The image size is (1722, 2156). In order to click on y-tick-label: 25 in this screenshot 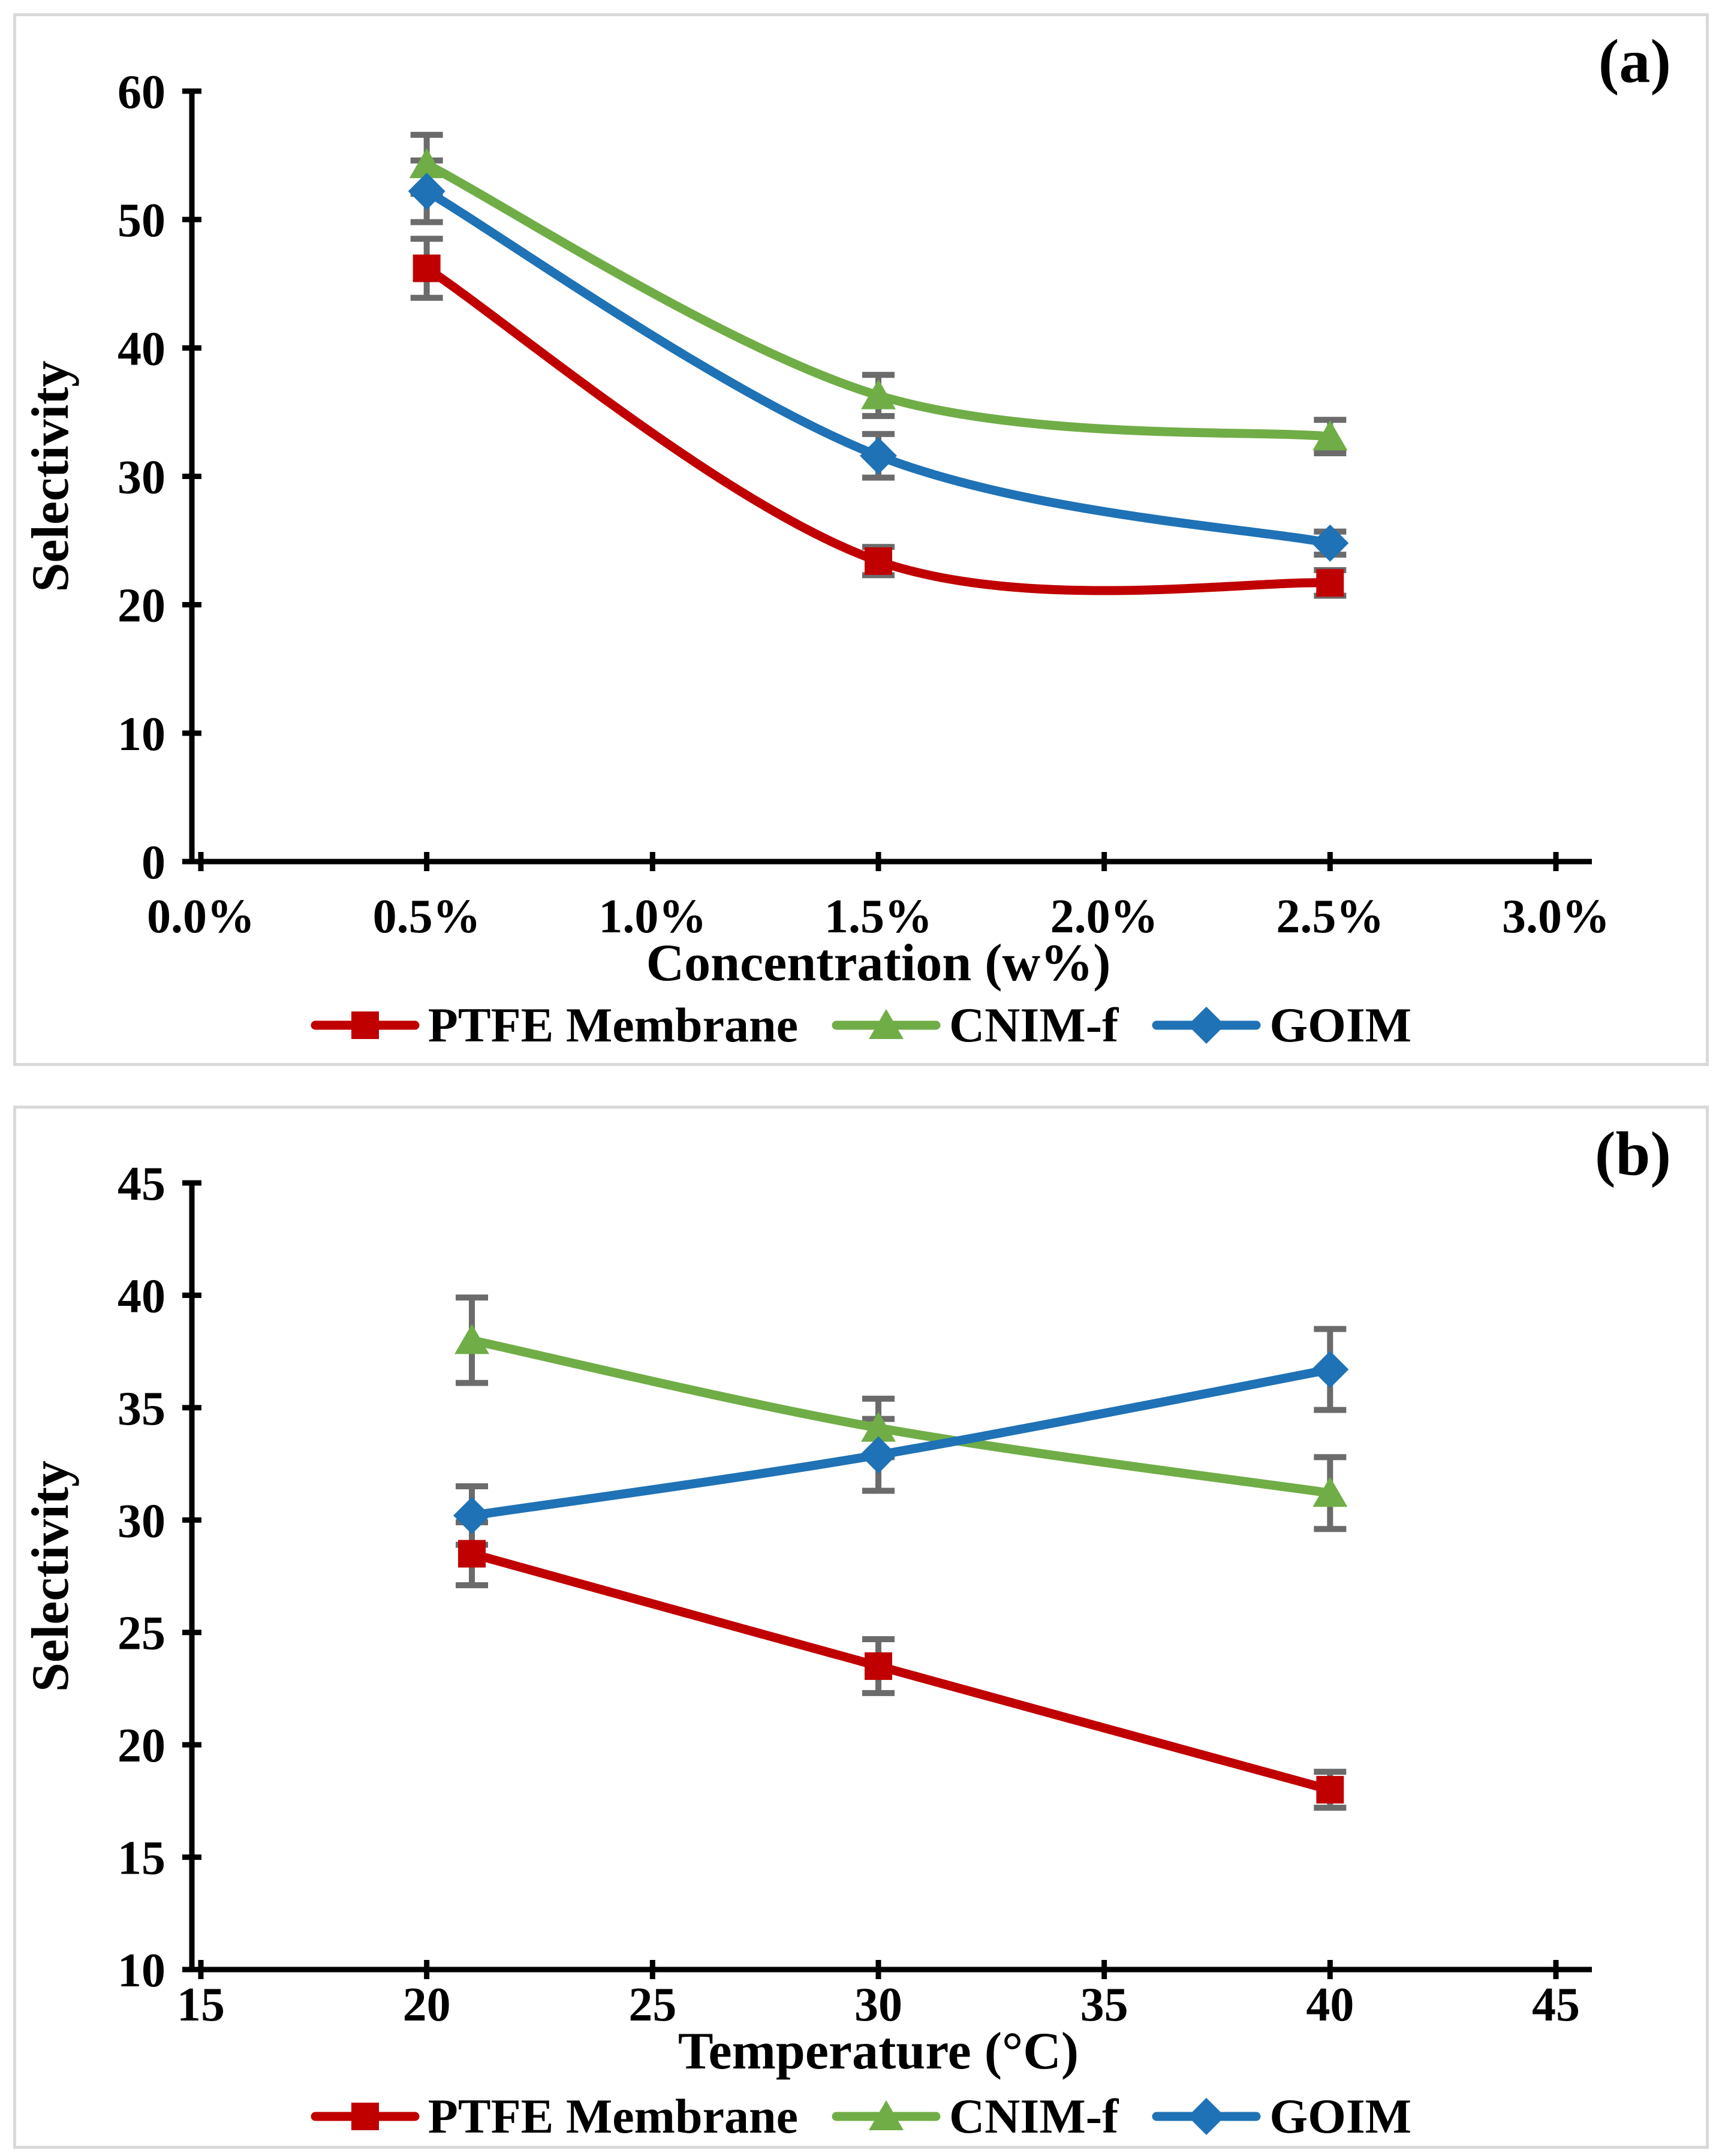, I will do `click(142, 1633)`.